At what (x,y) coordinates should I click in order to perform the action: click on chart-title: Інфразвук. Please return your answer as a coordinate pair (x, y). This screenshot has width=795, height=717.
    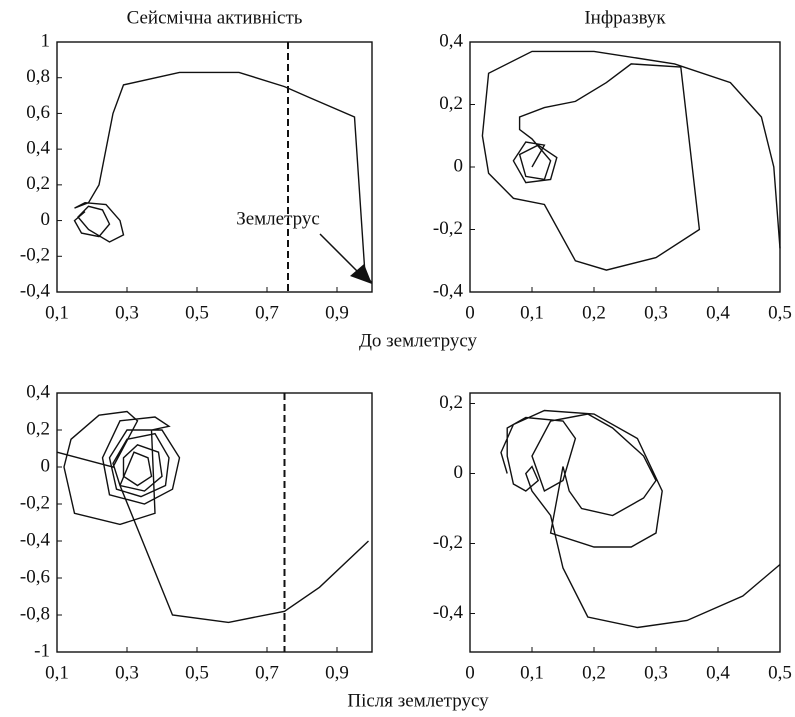
    Looking at the image, I should click on (625, 17).